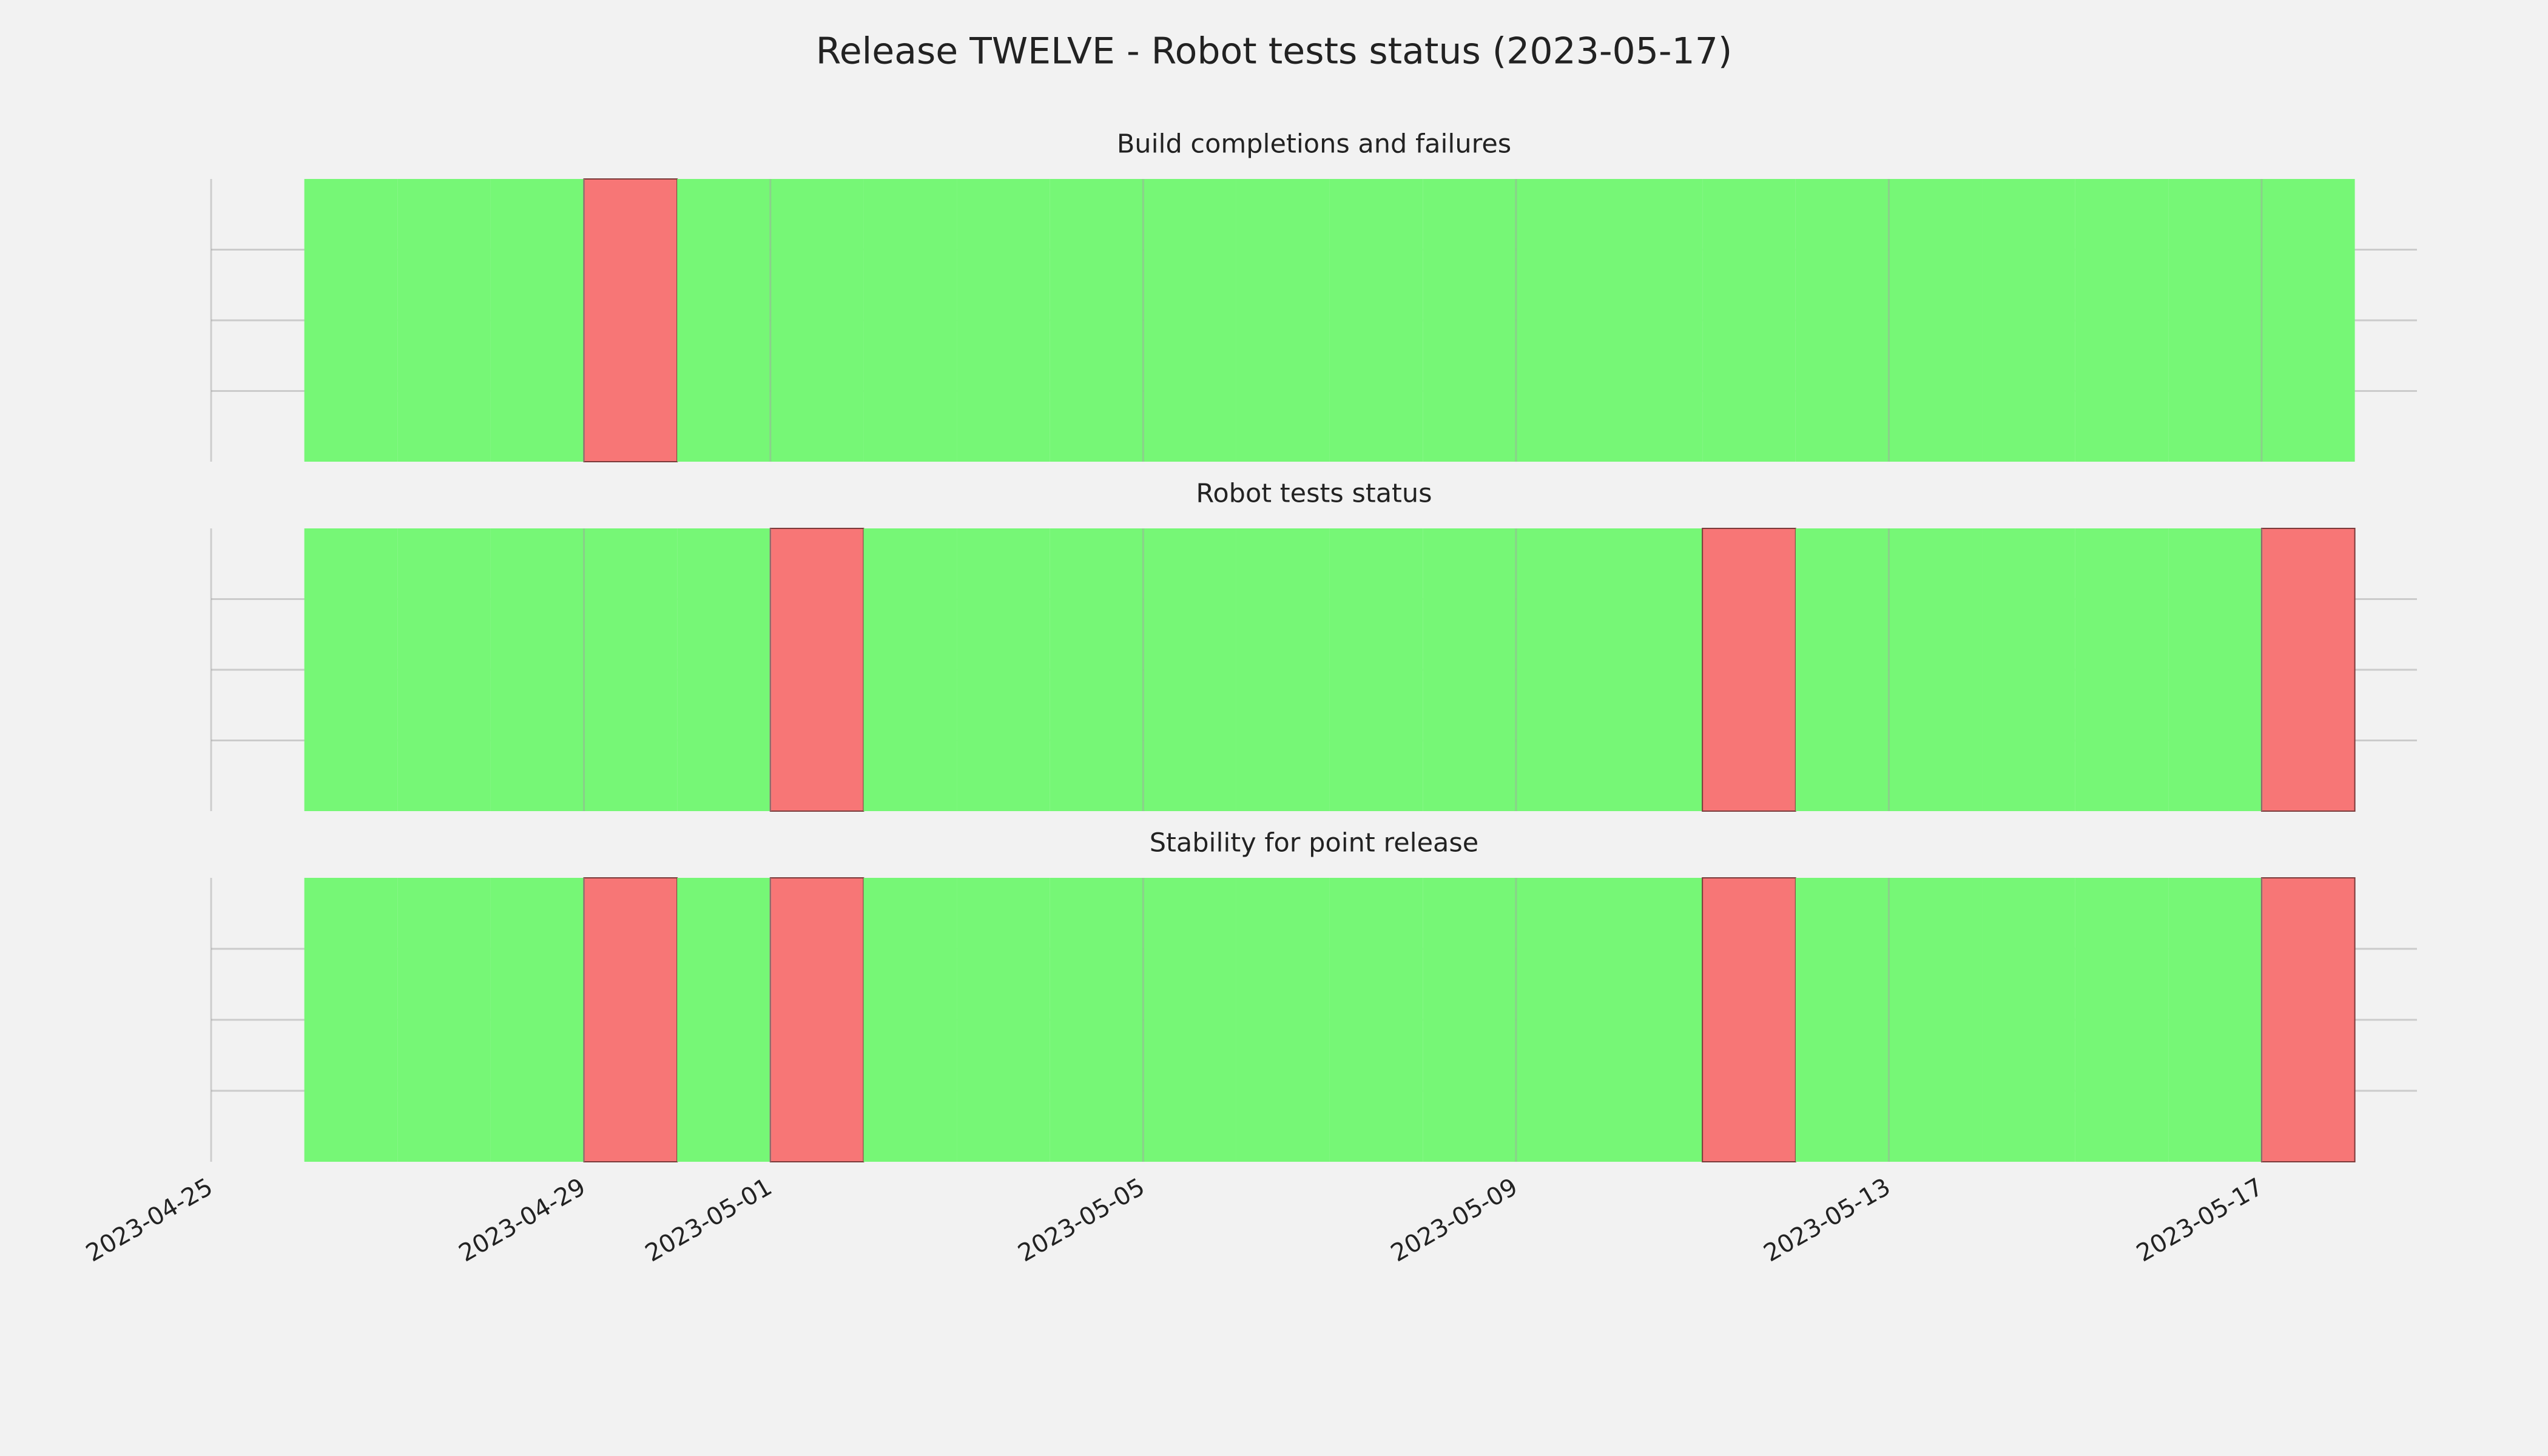 The height and width of the screenshot is (1456, 2548). Describe the element at coordinates (1827, 1220) in the screenshot. I see `x-tick-label: 2023-05-13` at that location.